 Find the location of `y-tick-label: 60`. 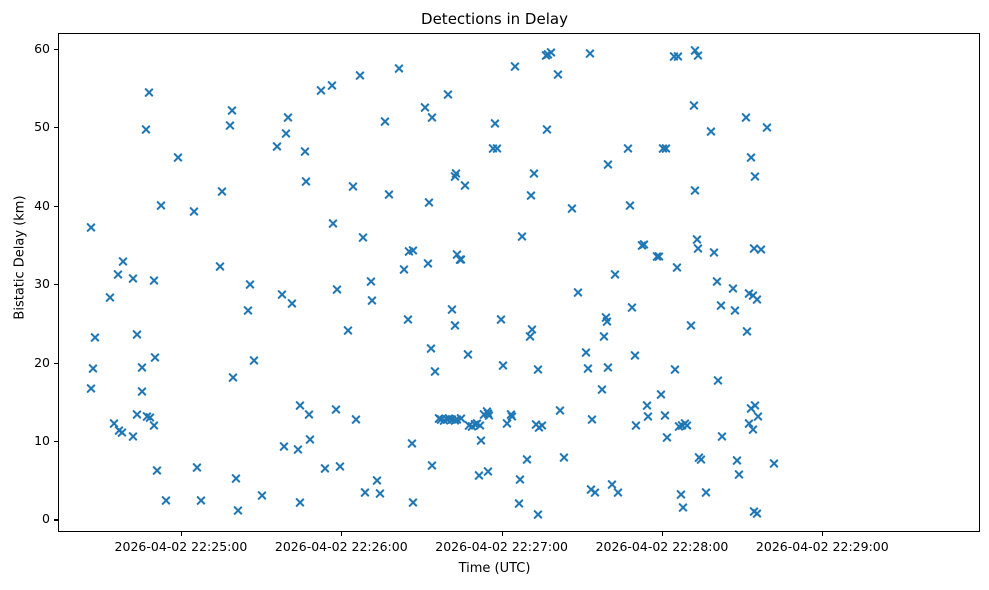

y-tick-label: 60 is located at coordinates (42, 48).